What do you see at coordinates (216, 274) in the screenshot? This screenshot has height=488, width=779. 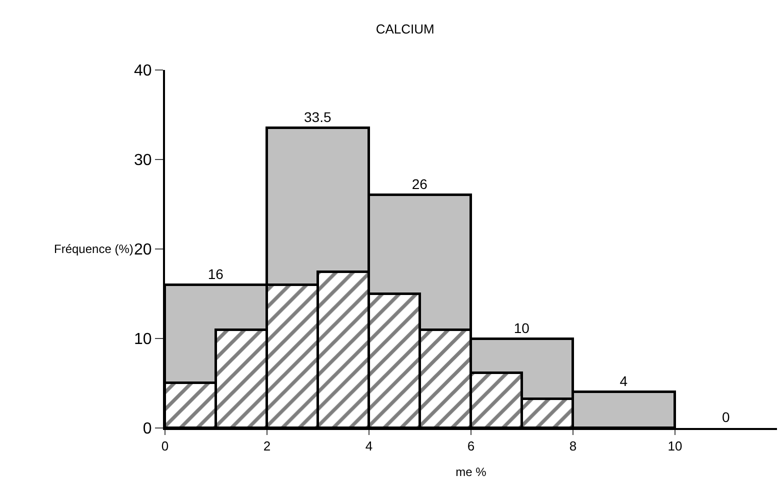 I see `data-label: 16` at bounding box center [216, 274].